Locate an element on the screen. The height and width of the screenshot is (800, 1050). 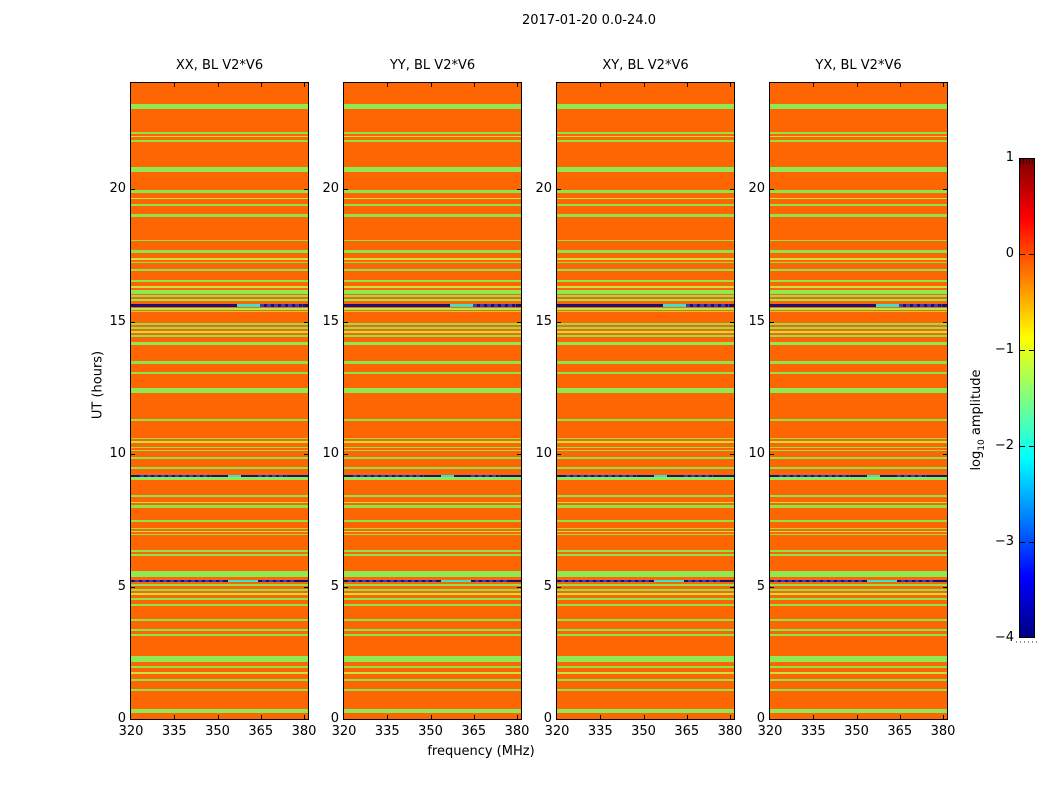
y-tick-label: 10 is located at coordinates (330, 453).